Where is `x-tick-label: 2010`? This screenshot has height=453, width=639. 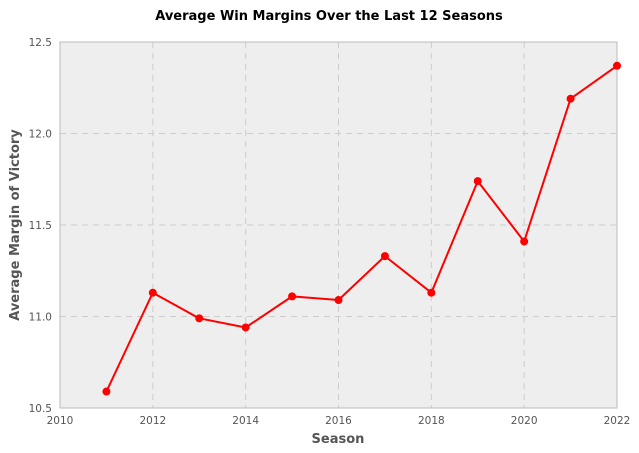 x-tick-label: 2010 is located at coordinates (60, 421).